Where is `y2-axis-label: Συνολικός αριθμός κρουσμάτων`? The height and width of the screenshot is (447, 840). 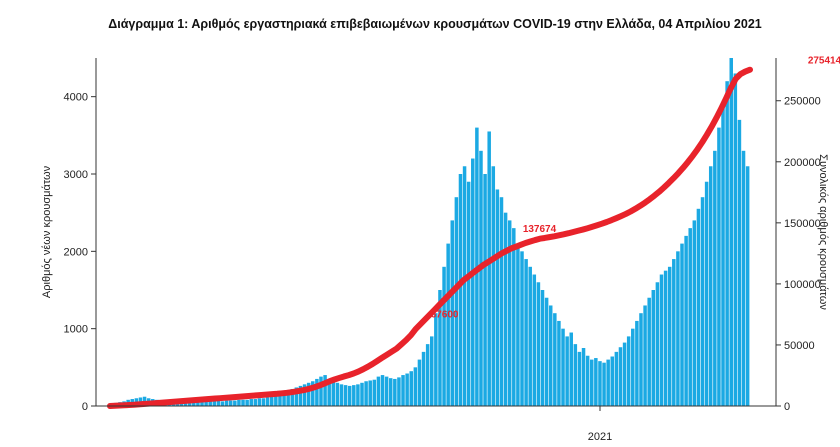
y2-axis-label: Συνολικός αριθμός κρουσμάτων is located at coordinates (823, 232).